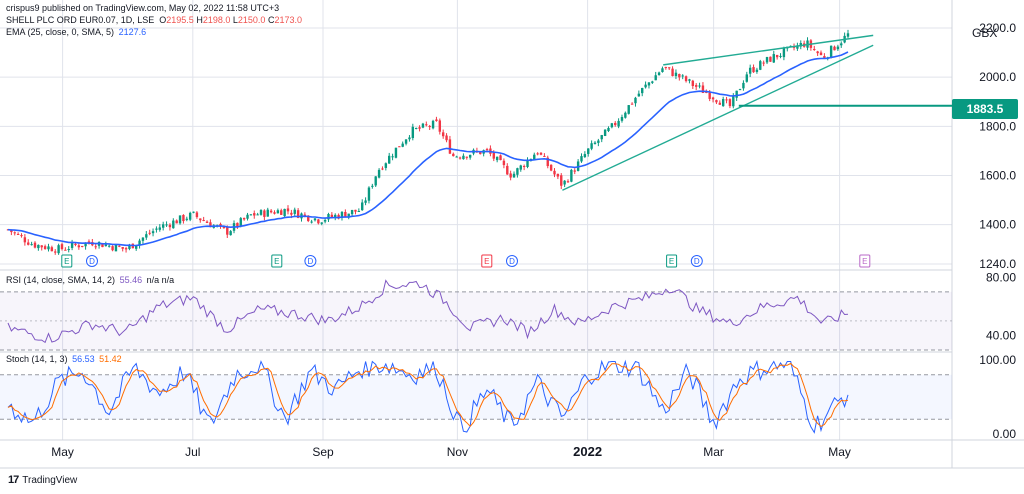  What do you see at coordinates (176, 20) in the screenshot?
I see `ohlc-open: O2195.5` at bounding box center [176, 20].